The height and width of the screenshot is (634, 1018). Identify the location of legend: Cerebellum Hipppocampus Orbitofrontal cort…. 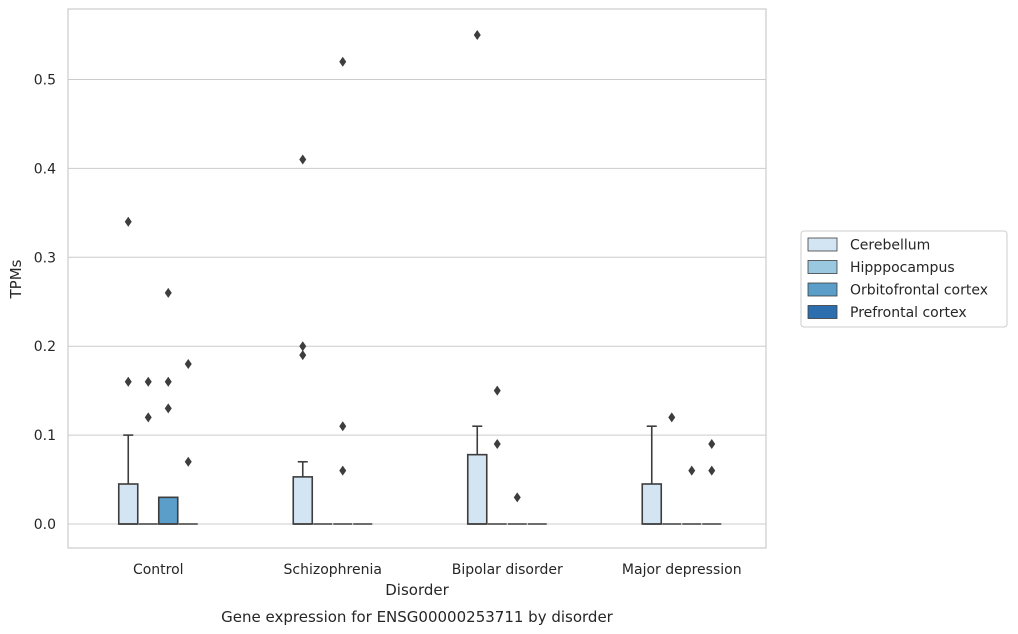
(904, 279).